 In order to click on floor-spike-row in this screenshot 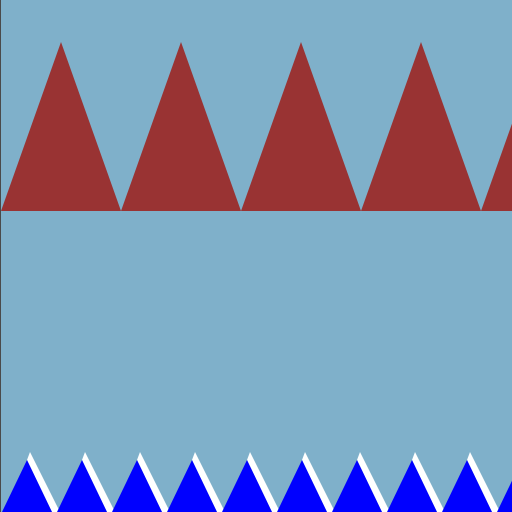, I will do `click(257, 482)`.